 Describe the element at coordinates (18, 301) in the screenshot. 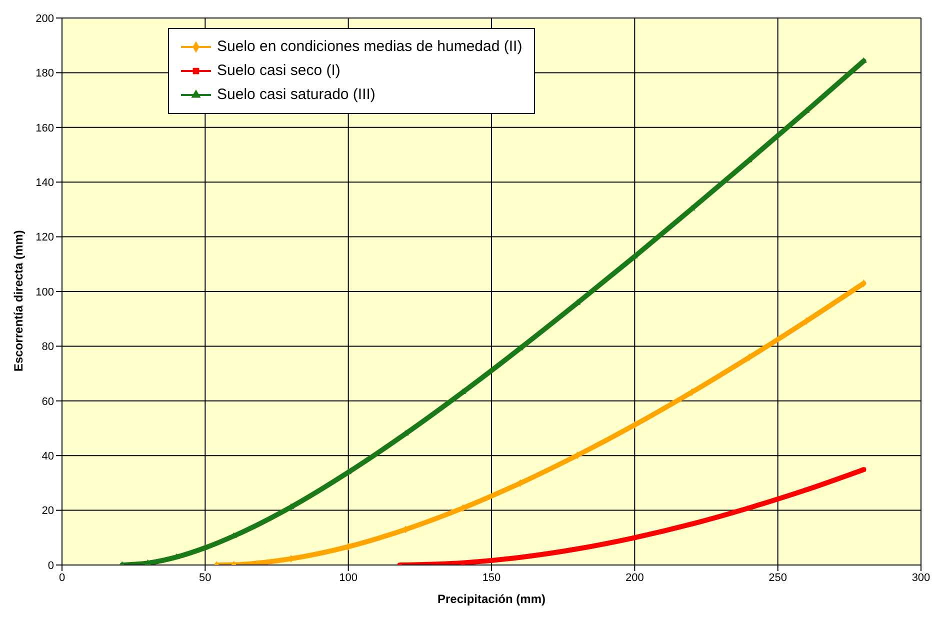

I see `y-axis-title: Escorrentía directa (mm)` at that location.